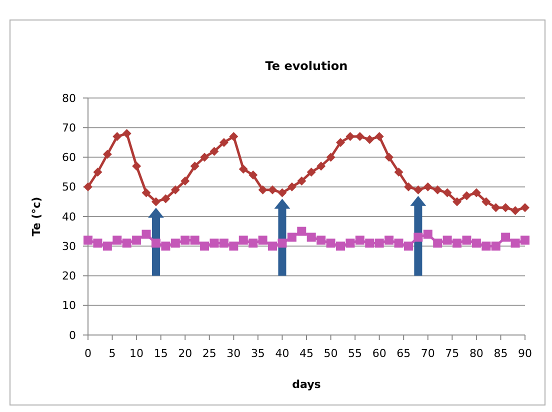  I want to click on y-tick-label: 60, so click(69, 157).